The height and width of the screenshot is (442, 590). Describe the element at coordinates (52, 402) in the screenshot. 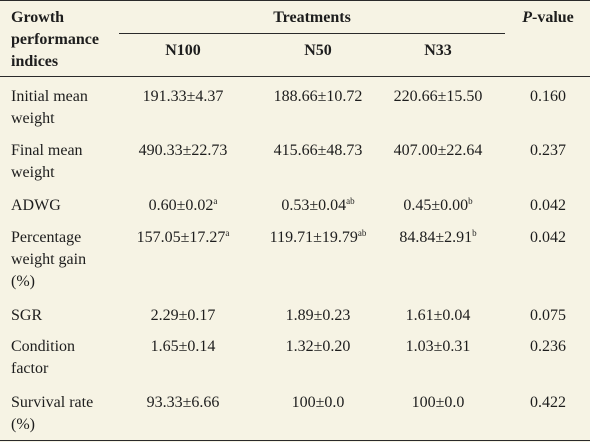

I see `row-label-line: Survival rate` at that location.